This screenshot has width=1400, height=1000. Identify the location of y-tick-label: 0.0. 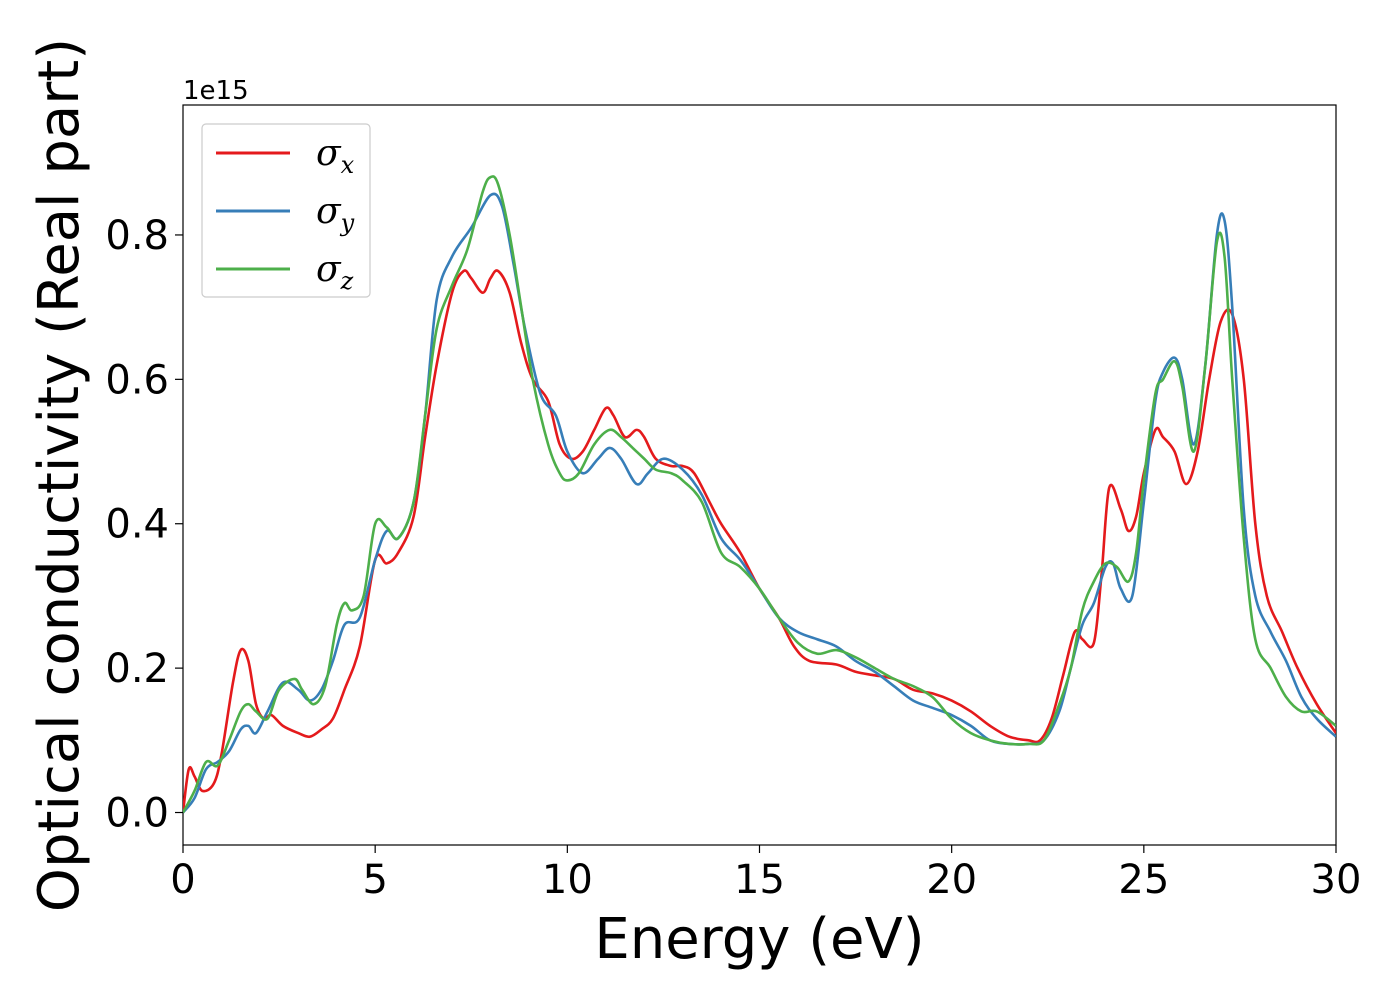
(137, 814).